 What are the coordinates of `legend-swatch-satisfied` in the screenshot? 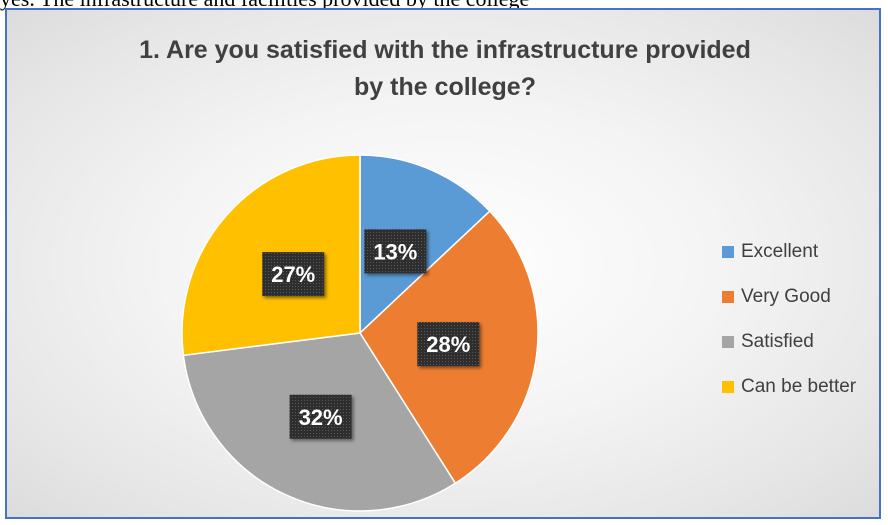 It's located at (728, 342).